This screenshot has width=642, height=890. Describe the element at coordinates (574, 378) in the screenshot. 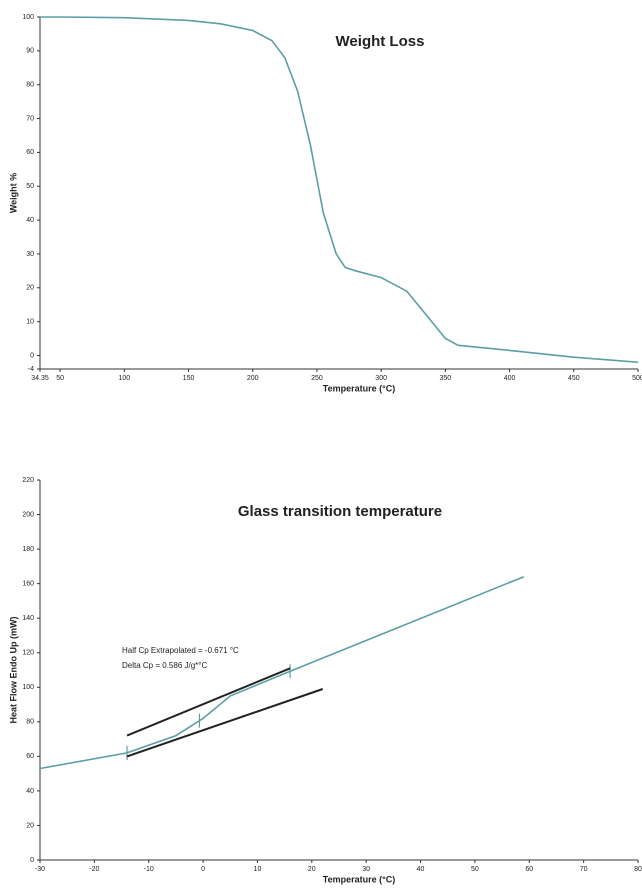

I see `x-tick-label: 450` at that location.